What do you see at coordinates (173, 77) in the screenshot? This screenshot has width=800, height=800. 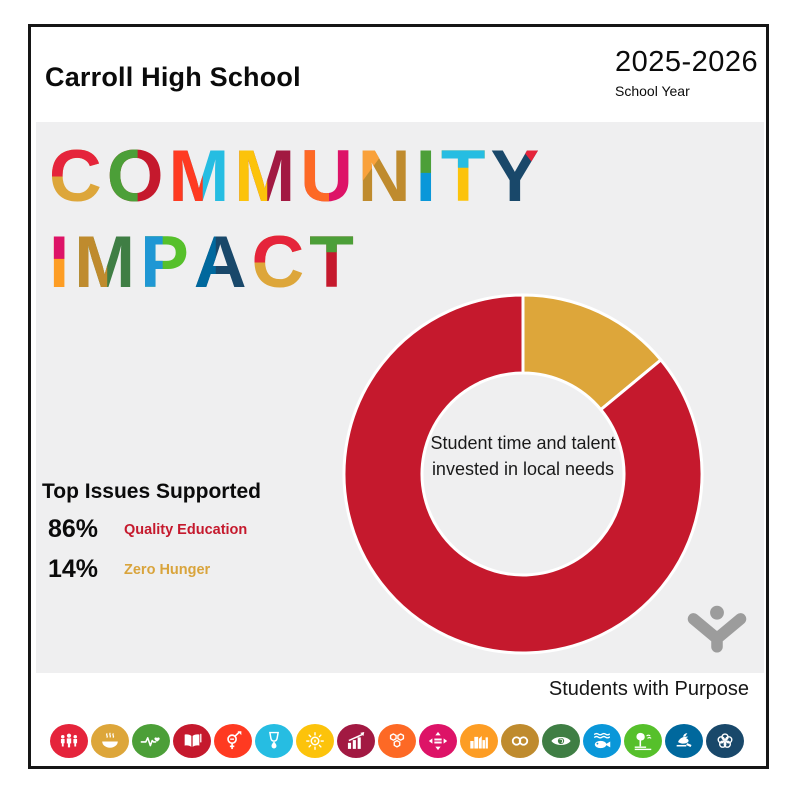 I see `school-name: Carroll High School` at bounding box center [173, 77].